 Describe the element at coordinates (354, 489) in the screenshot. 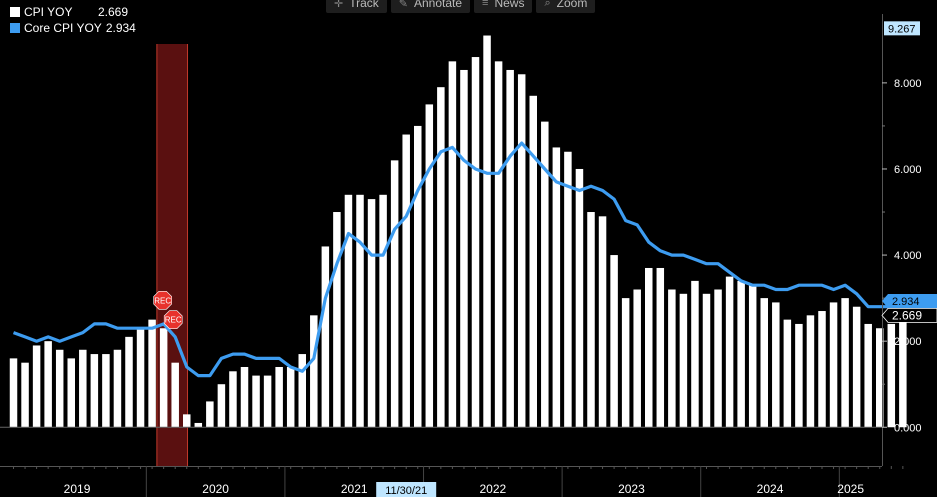

I see `x-tick-label: 2021` at that location.